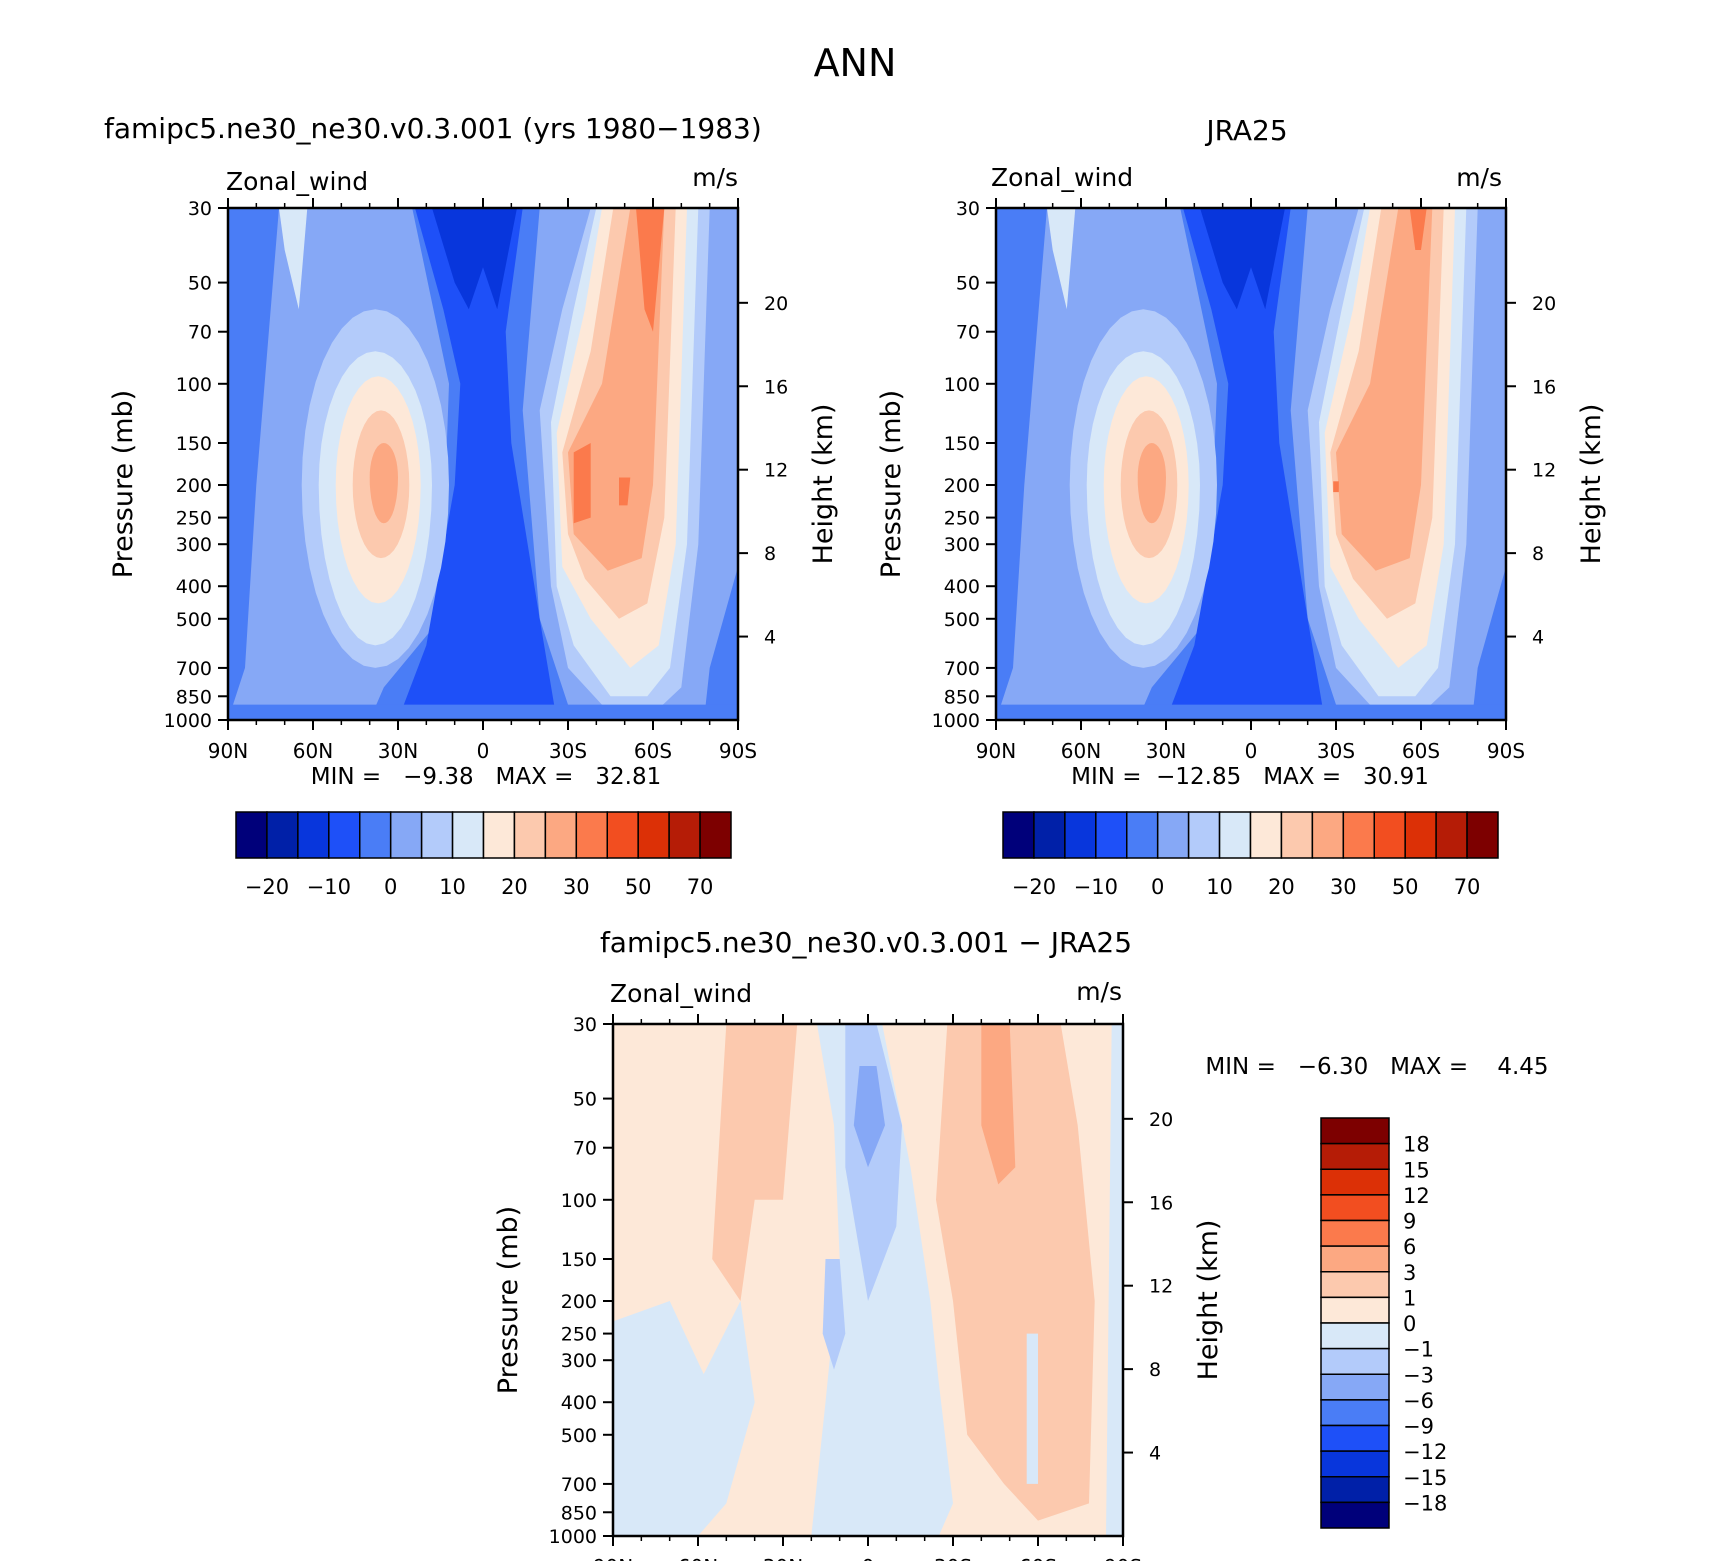 Image resolution: width=1710 pixels, height=1561 pixels. Describe the element at coordinates (1538, 554) in the screenshot. I see `obs-htick-label: 8` at that location.